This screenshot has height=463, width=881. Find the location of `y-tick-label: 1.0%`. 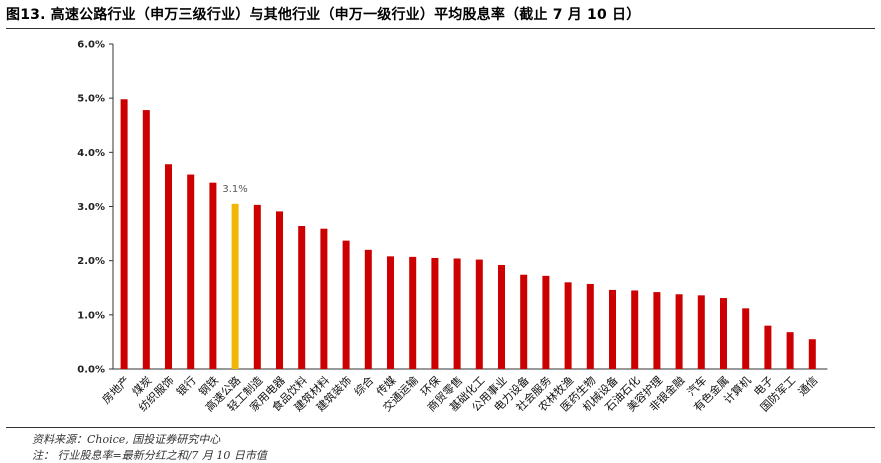

y-tick-label: 1.0% is located at coordinates (91, 315).